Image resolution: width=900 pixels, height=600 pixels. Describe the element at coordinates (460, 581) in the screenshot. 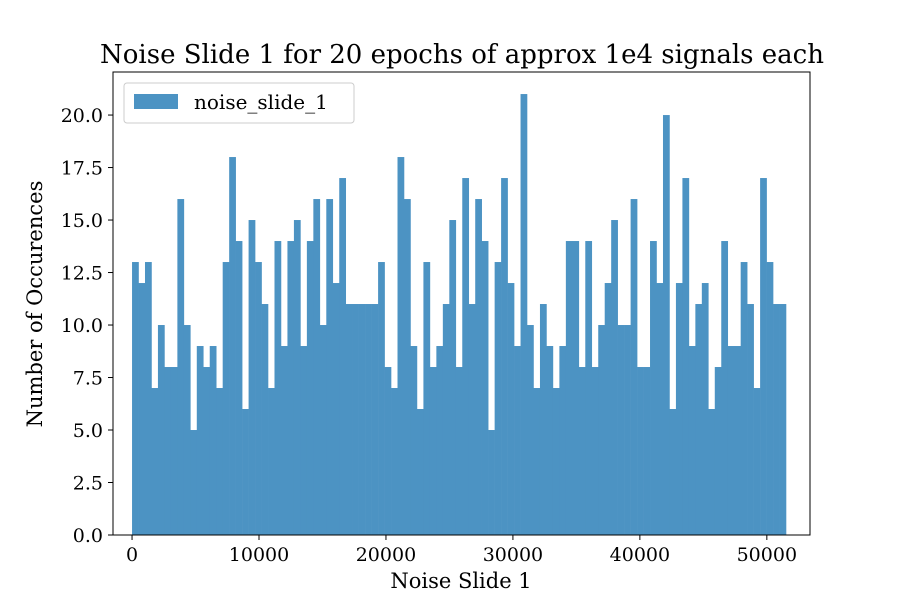

I see `x-axis-label: Noise Slide 1` at that location.